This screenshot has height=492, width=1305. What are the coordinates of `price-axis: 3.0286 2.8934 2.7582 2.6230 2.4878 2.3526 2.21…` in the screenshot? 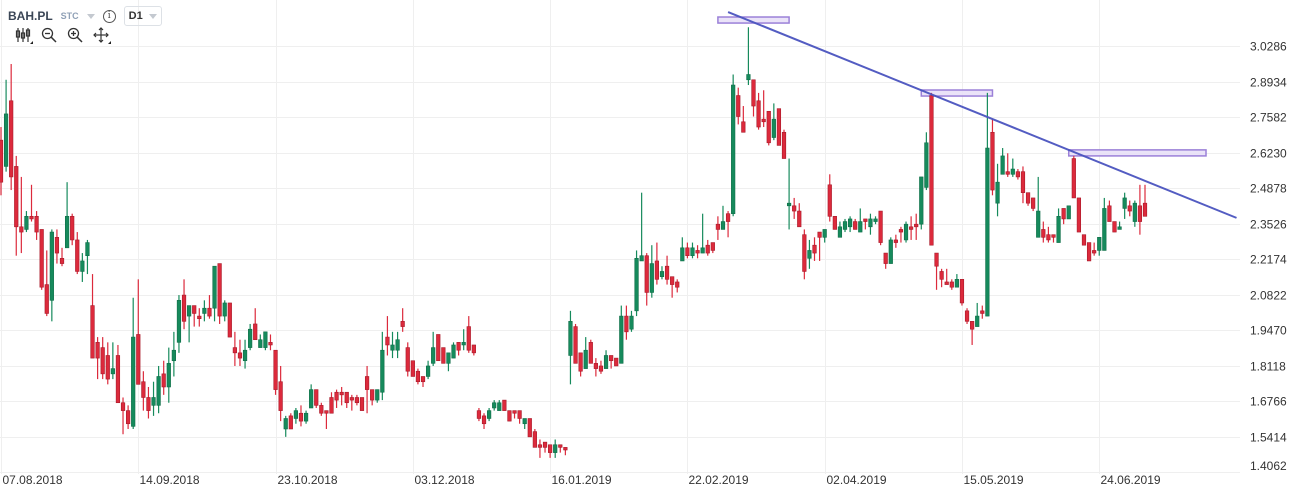 It's located at (1268, 257).